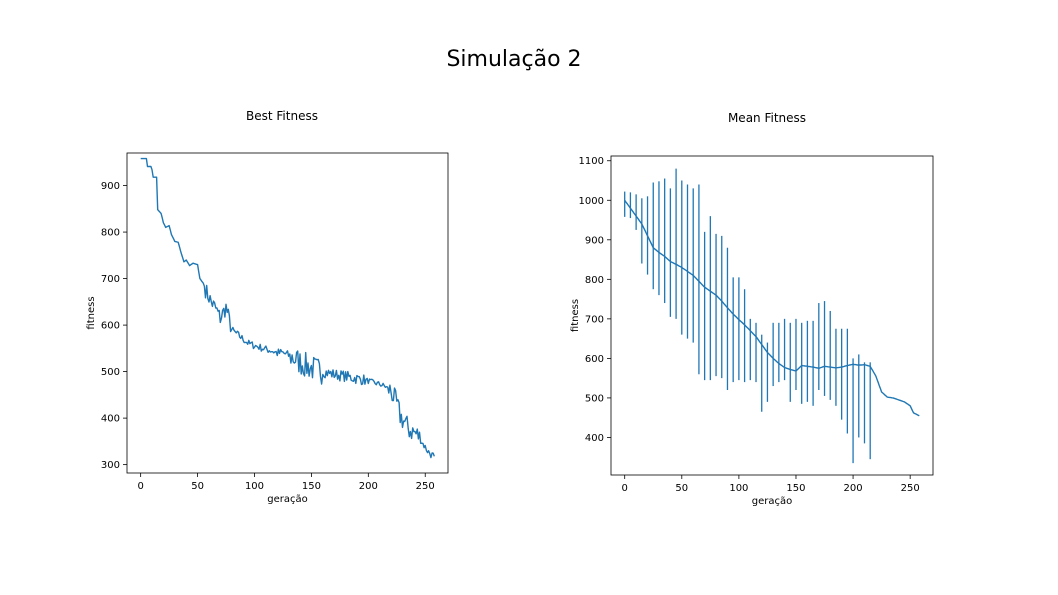  What do you see at coordinates (591, 161) in the screenshot?
I see `y-tick-label: 1100` at bounding box center [591, 161].